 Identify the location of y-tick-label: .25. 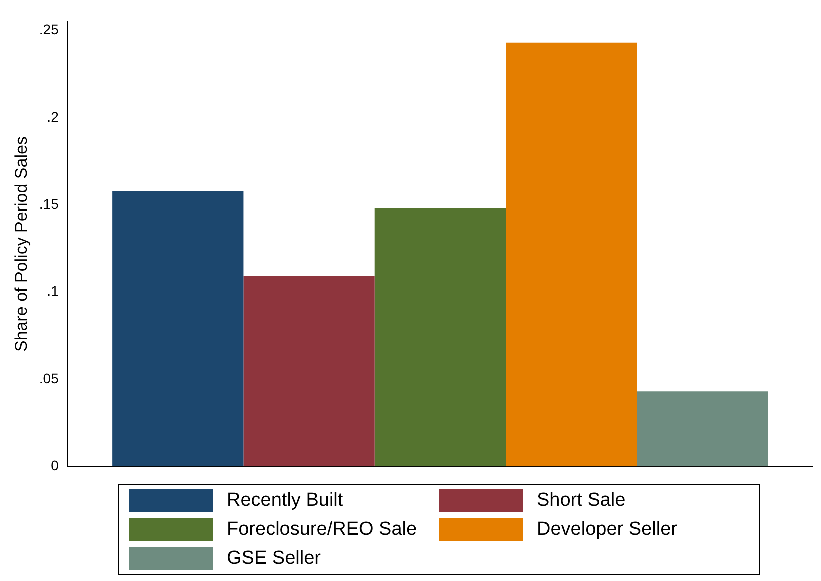
(49, 30).